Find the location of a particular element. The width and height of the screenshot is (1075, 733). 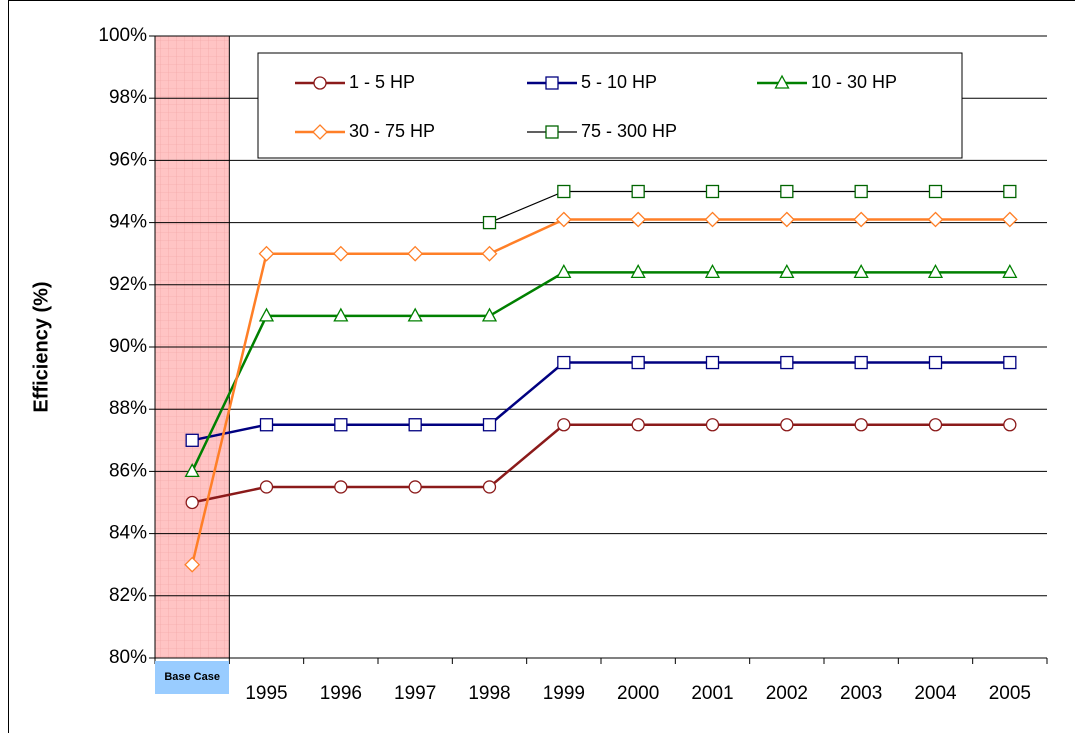

y-tick-label: 86% is located at coordinates (128, 470).